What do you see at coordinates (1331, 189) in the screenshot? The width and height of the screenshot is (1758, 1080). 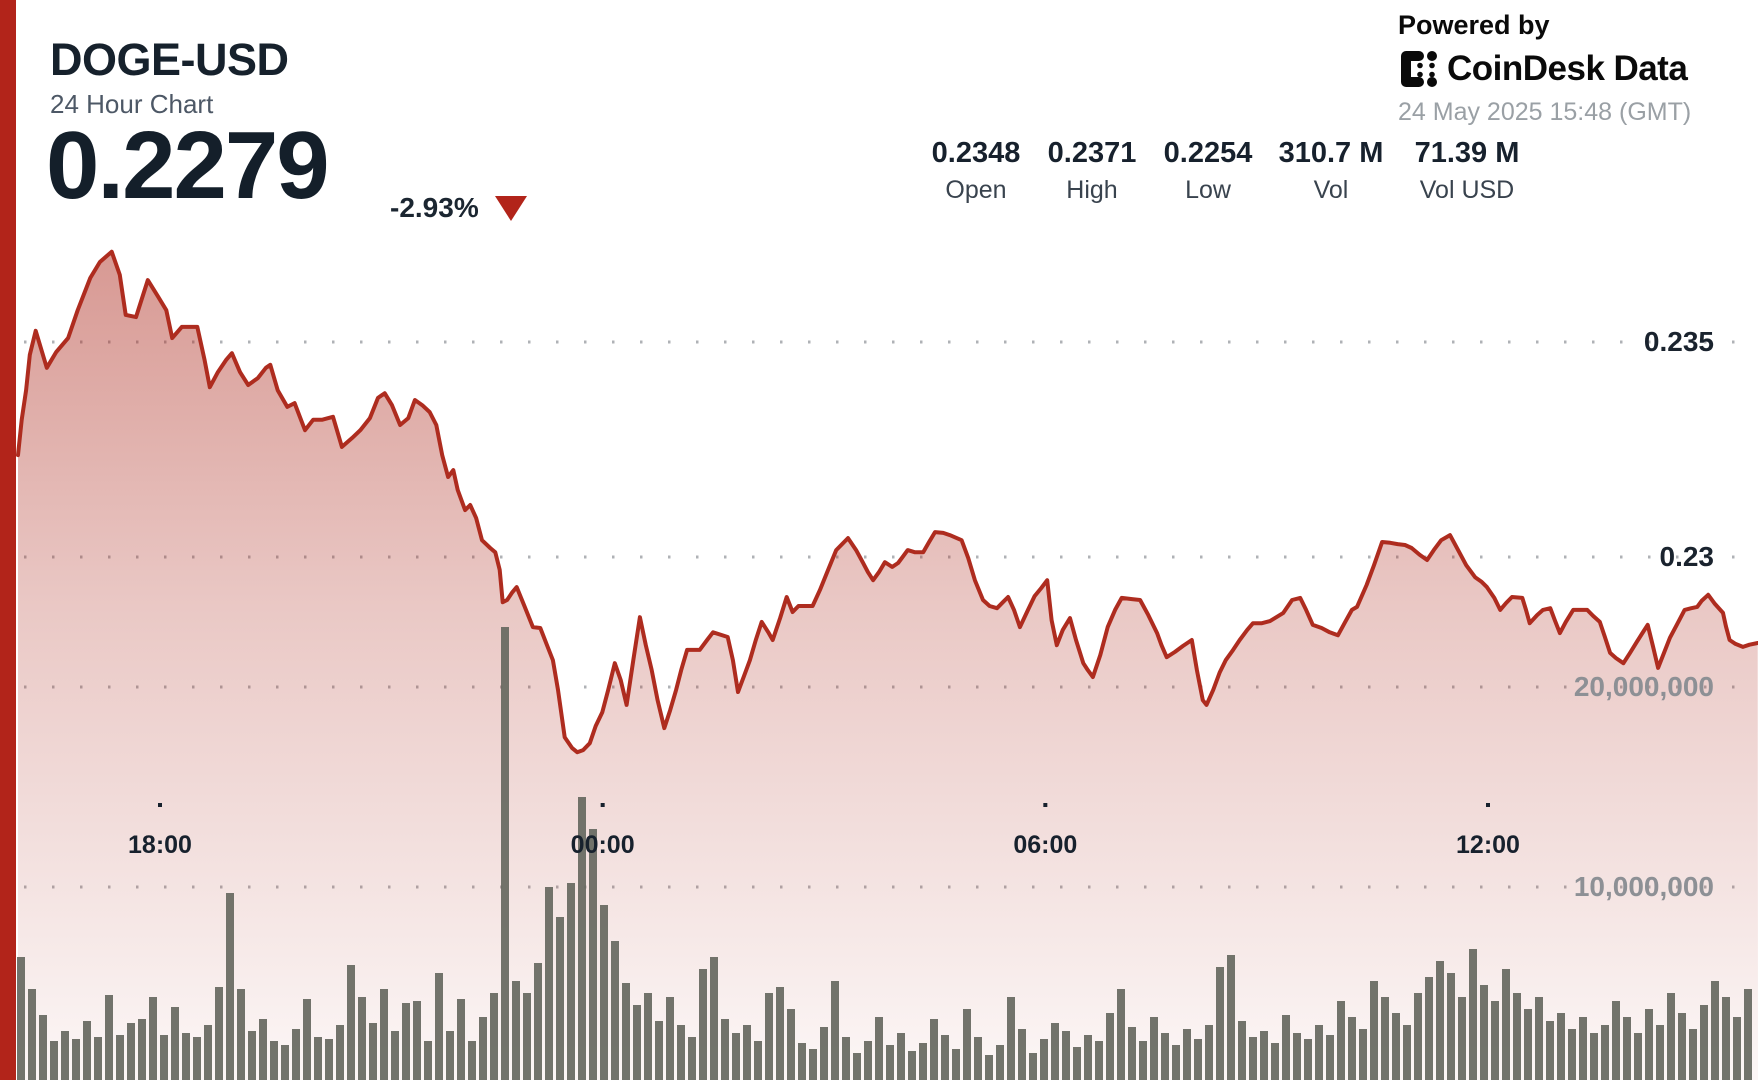 I see `stat-label: Vol` at bounding box center [1331, 189].